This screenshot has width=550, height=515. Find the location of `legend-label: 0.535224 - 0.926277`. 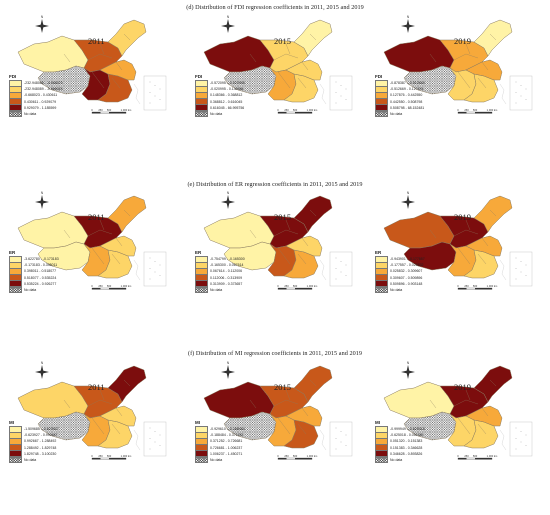

legend-label: 0.535224 - 0.926277 is located at coordinates (40, 283).